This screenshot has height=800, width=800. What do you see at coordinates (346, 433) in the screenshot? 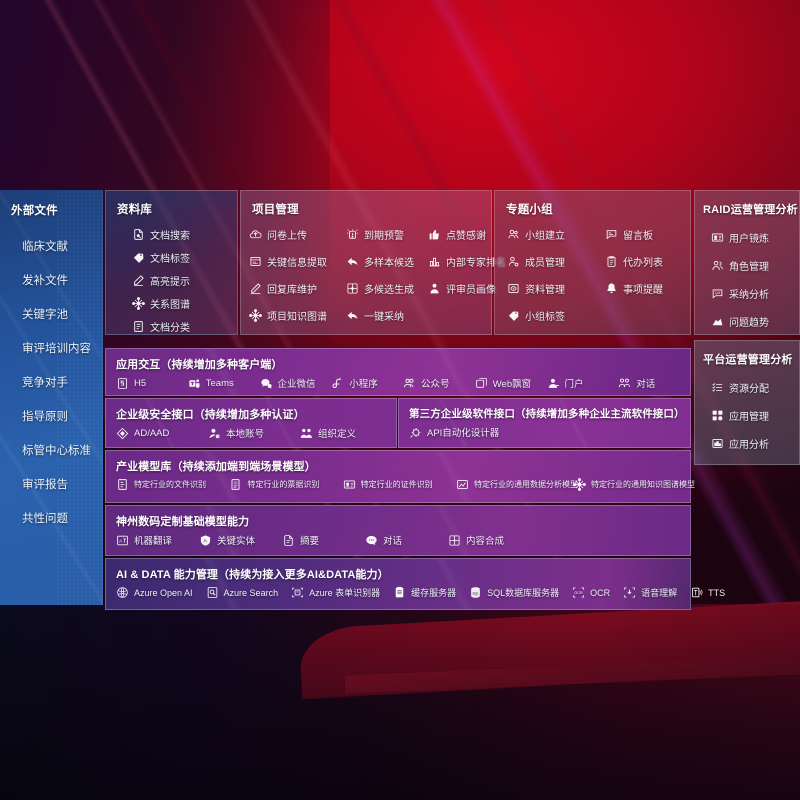
I see `band-security-item-org-define: 组织定义` at bounding box center [346, 433].